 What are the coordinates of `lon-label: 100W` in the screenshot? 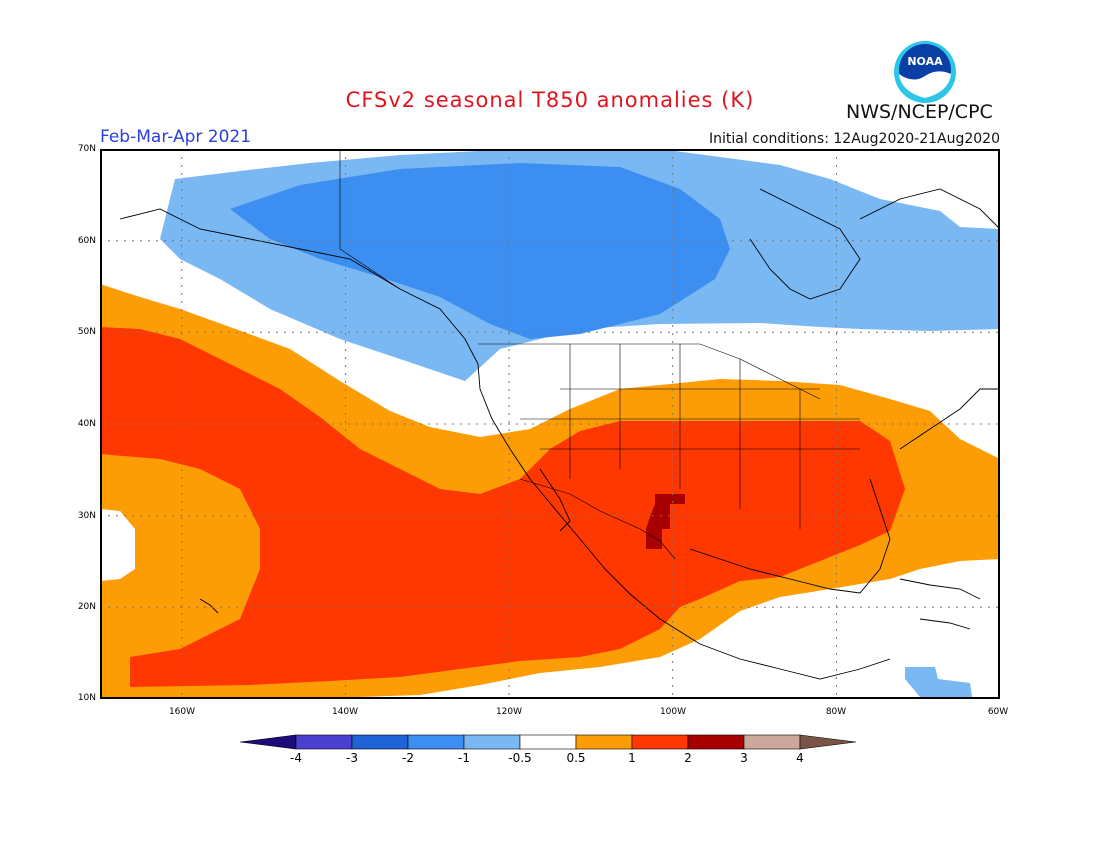 It's located at (673, 712).